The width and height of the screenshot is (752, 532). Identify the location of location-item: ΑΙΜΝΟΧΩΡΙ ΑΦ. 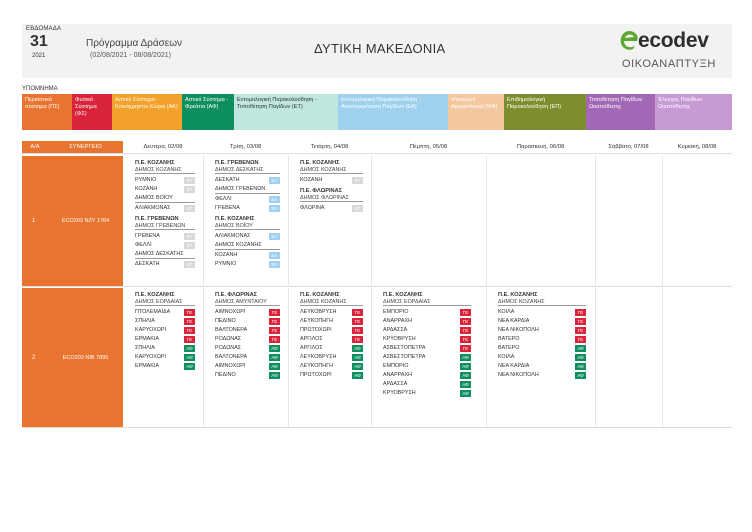
(247, 366).